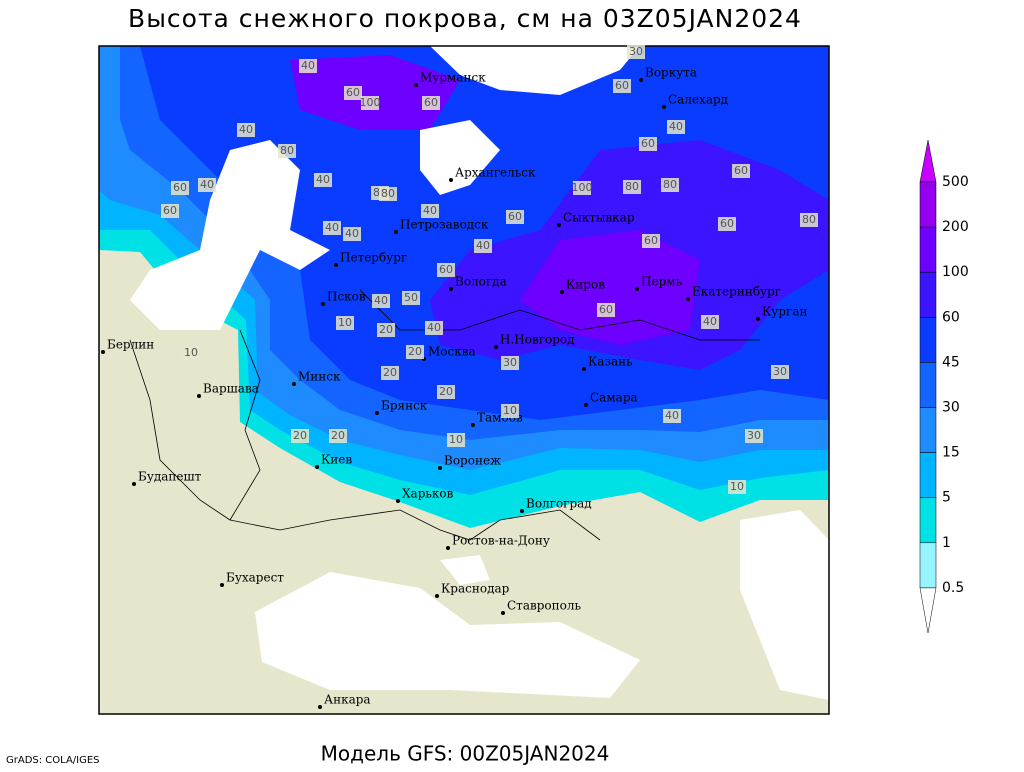 Image resolution: width=1024 pixels, height=772 pixels. Describe the element at coordinates (698, 100) in the screenshot. I see `city-label: Салехард` at that location.